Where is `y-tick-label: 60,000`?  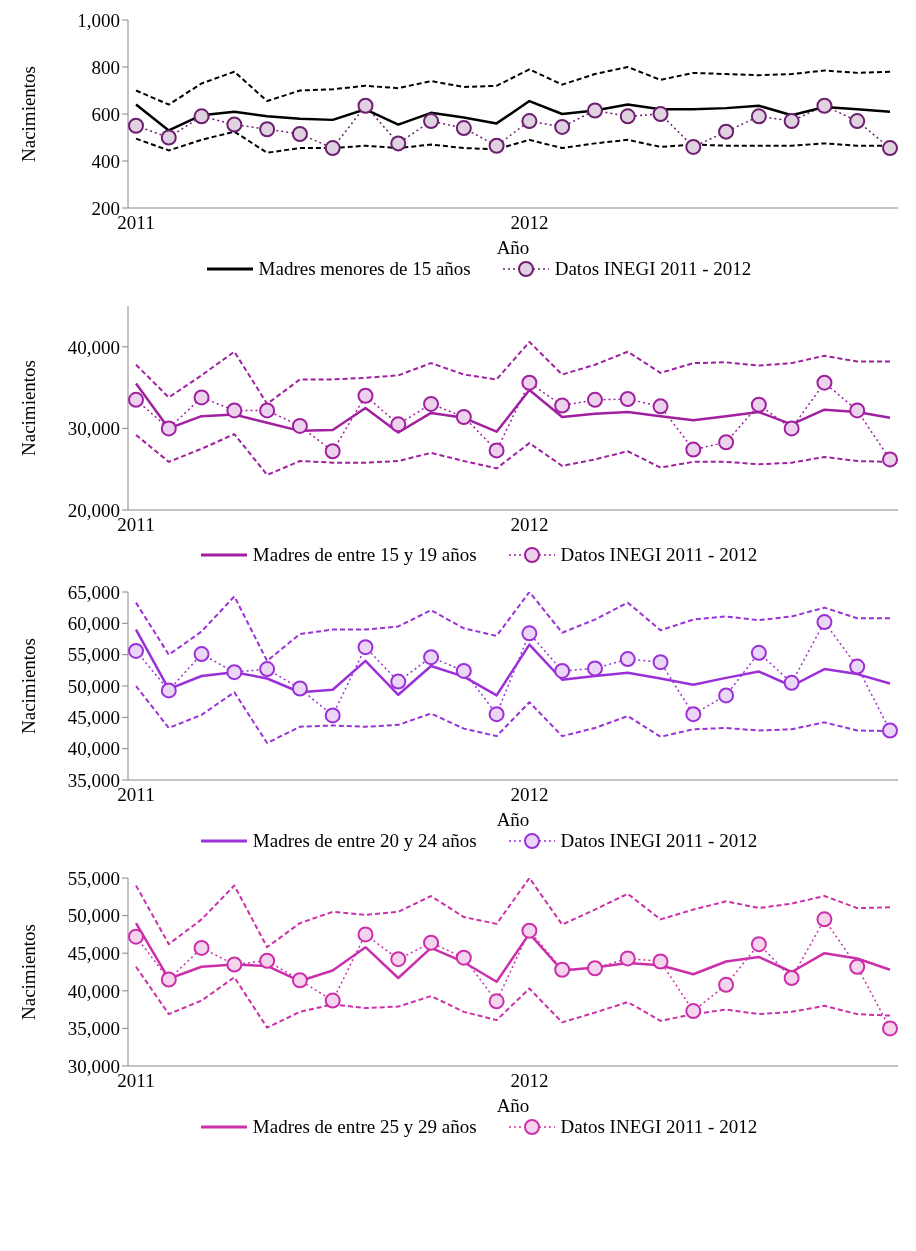 y-tick-label: 60,000 is located at coordinates (93, 624).